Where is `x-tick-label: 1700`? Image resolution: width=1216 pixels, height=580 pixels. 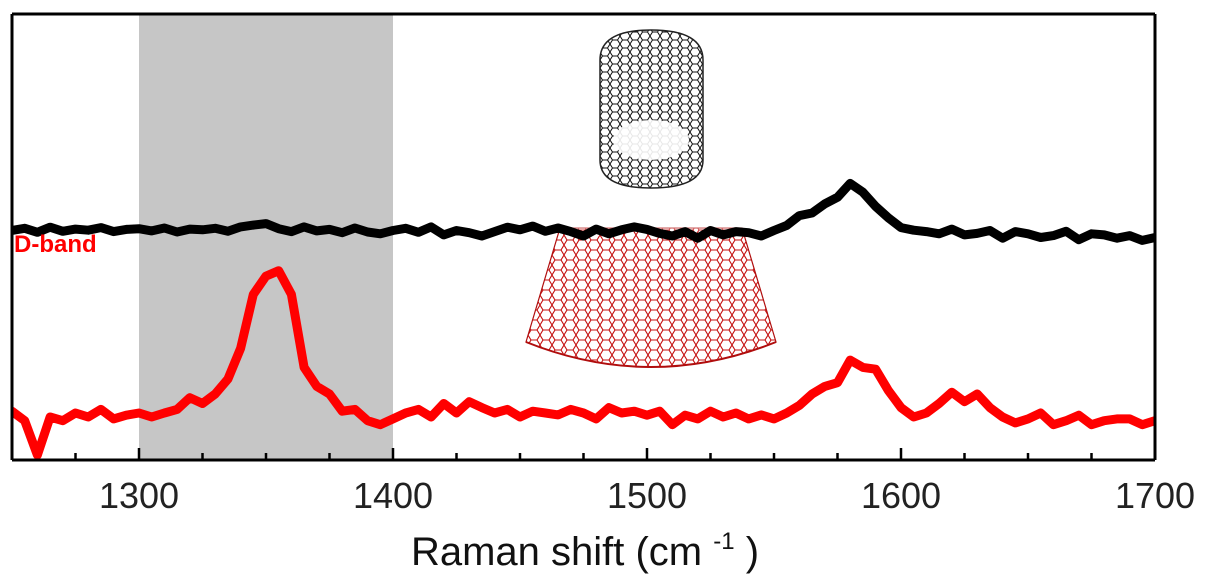
x-tick-label: 1700 is located at coordinates (1155, 495).